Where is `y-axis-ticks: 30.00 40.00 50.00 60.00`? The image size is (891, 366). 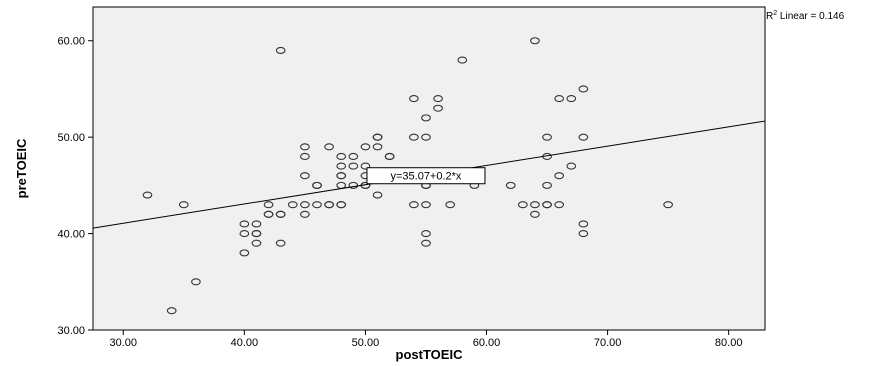 y-axis-ticks: 30.00 40.00 50.00 60.00 is located at coordinates (75, 186).